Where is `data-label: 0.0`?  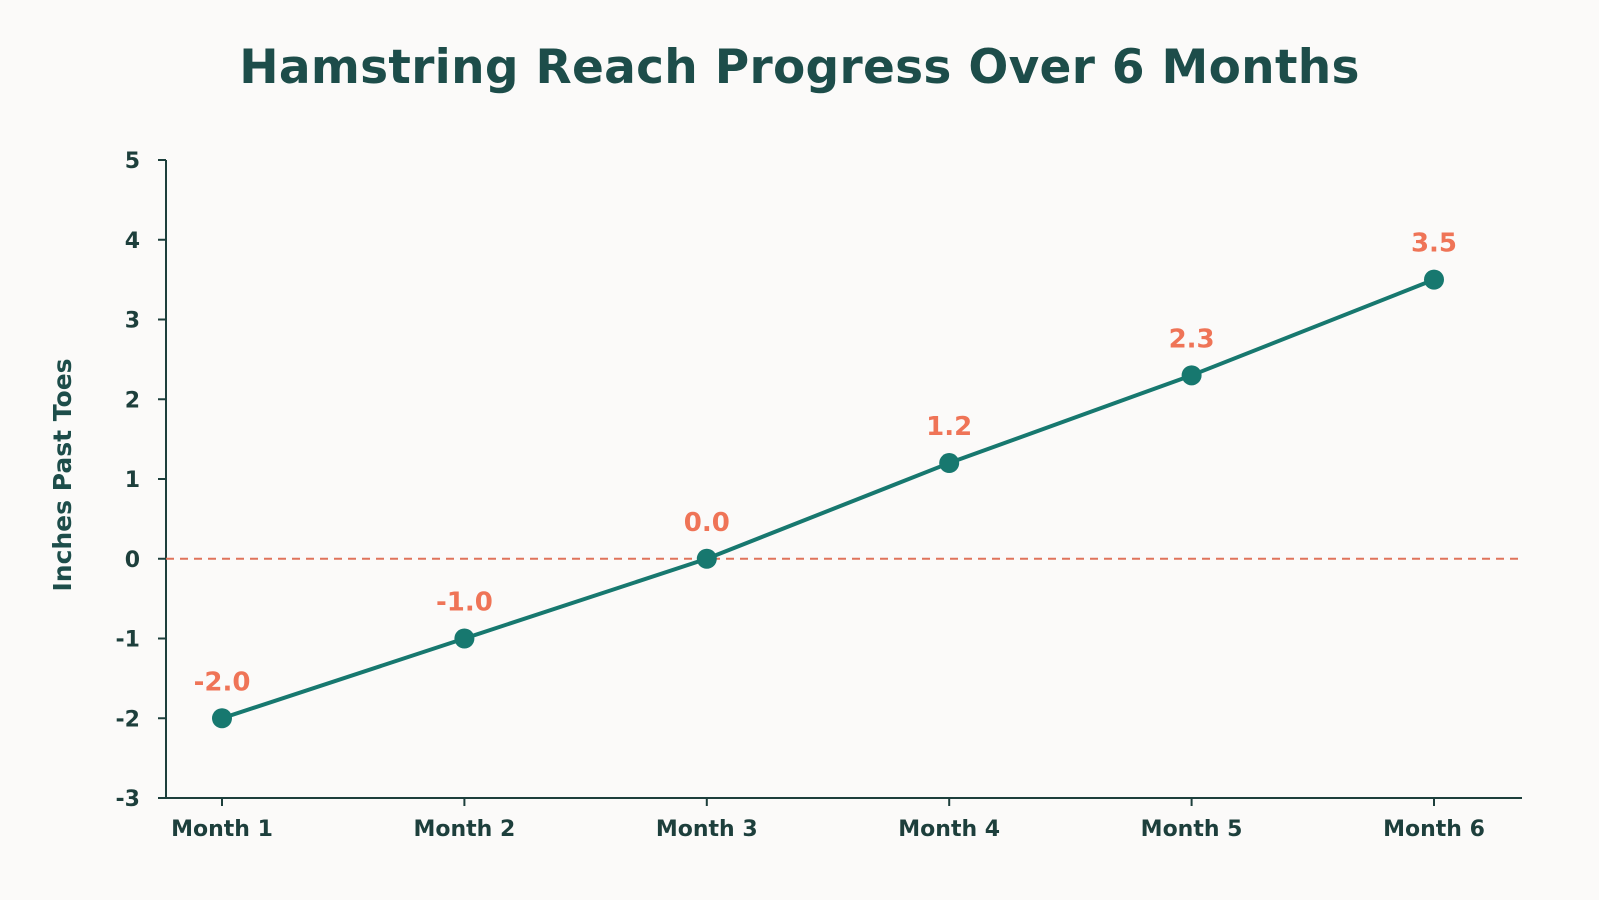 data-label: 0.0 is located at coordinates (707, 523).